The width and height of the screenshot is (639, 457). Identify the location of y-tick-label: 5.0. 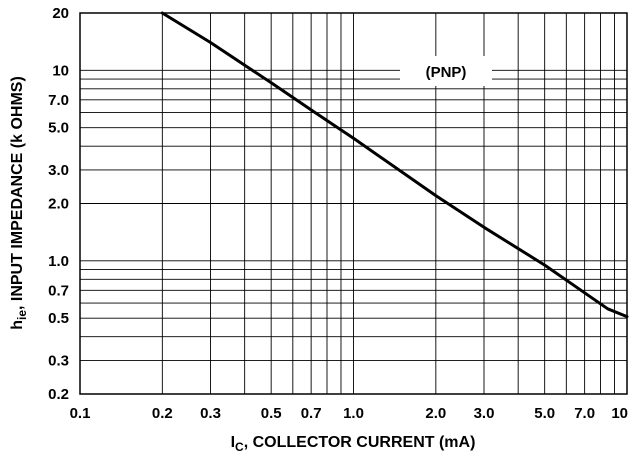
(58, 128).